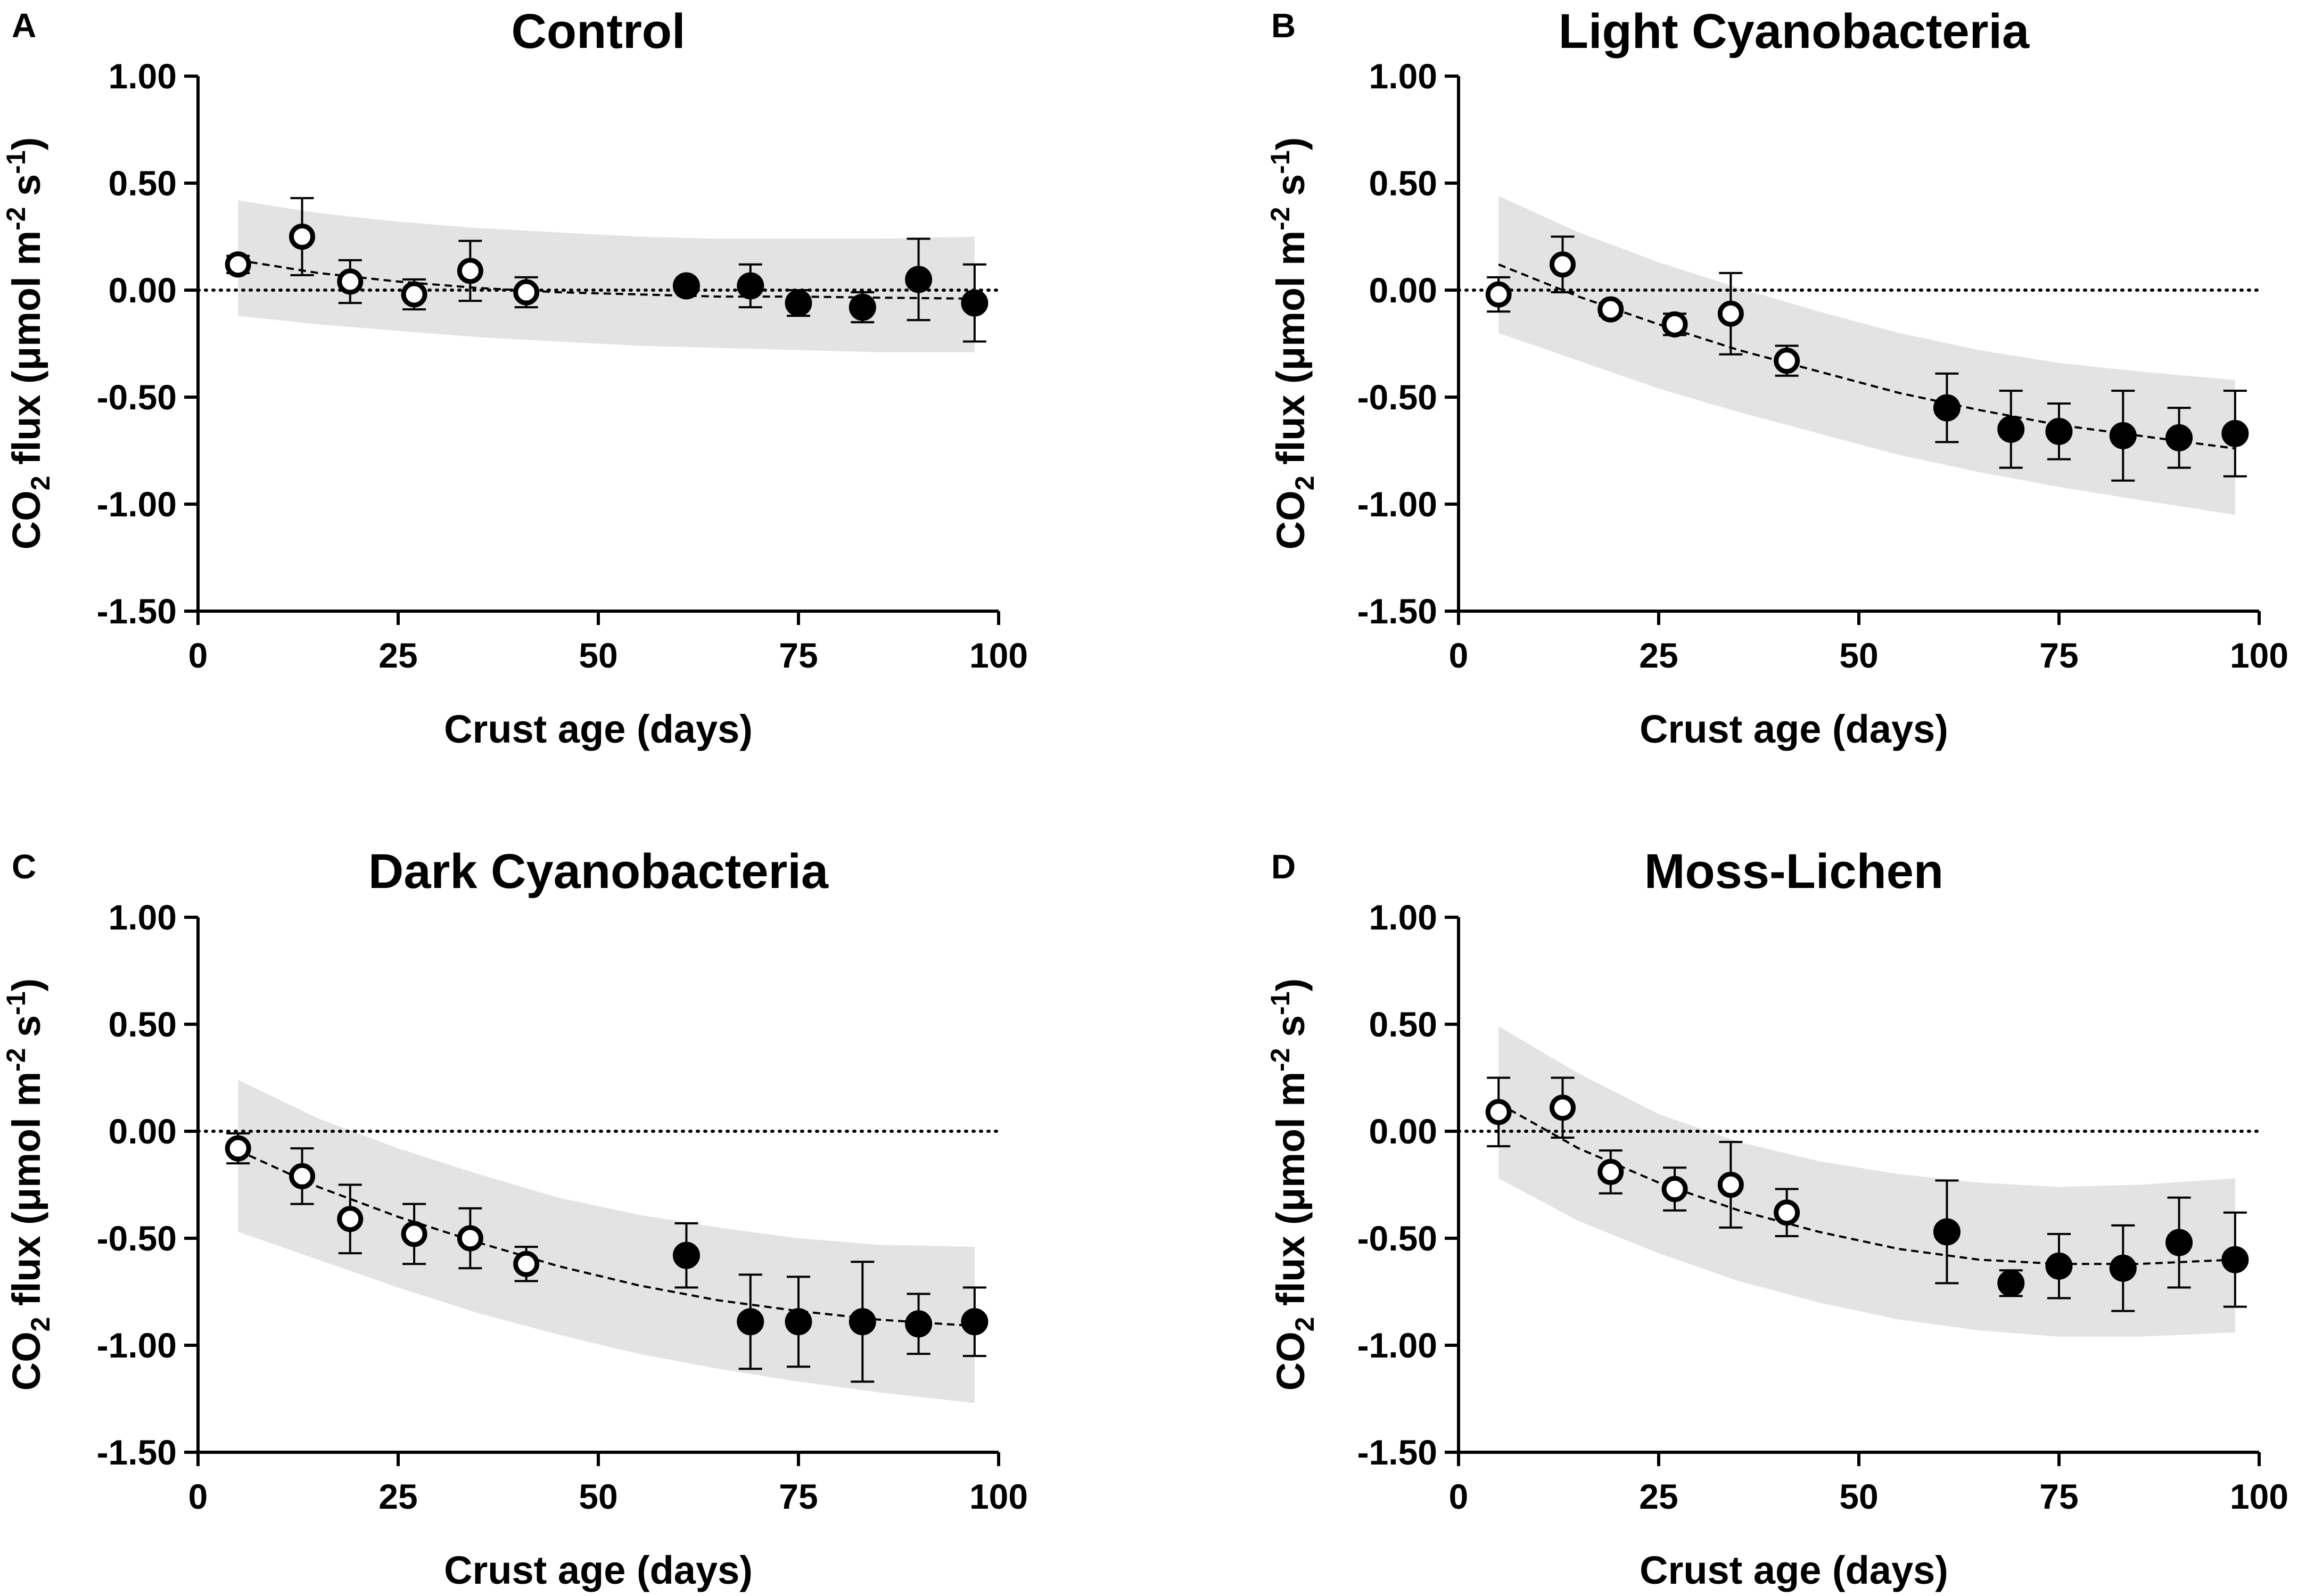 This screenshot has height=1596, width=2298. I want to click on confidence-band-layer, so click(606, 276).